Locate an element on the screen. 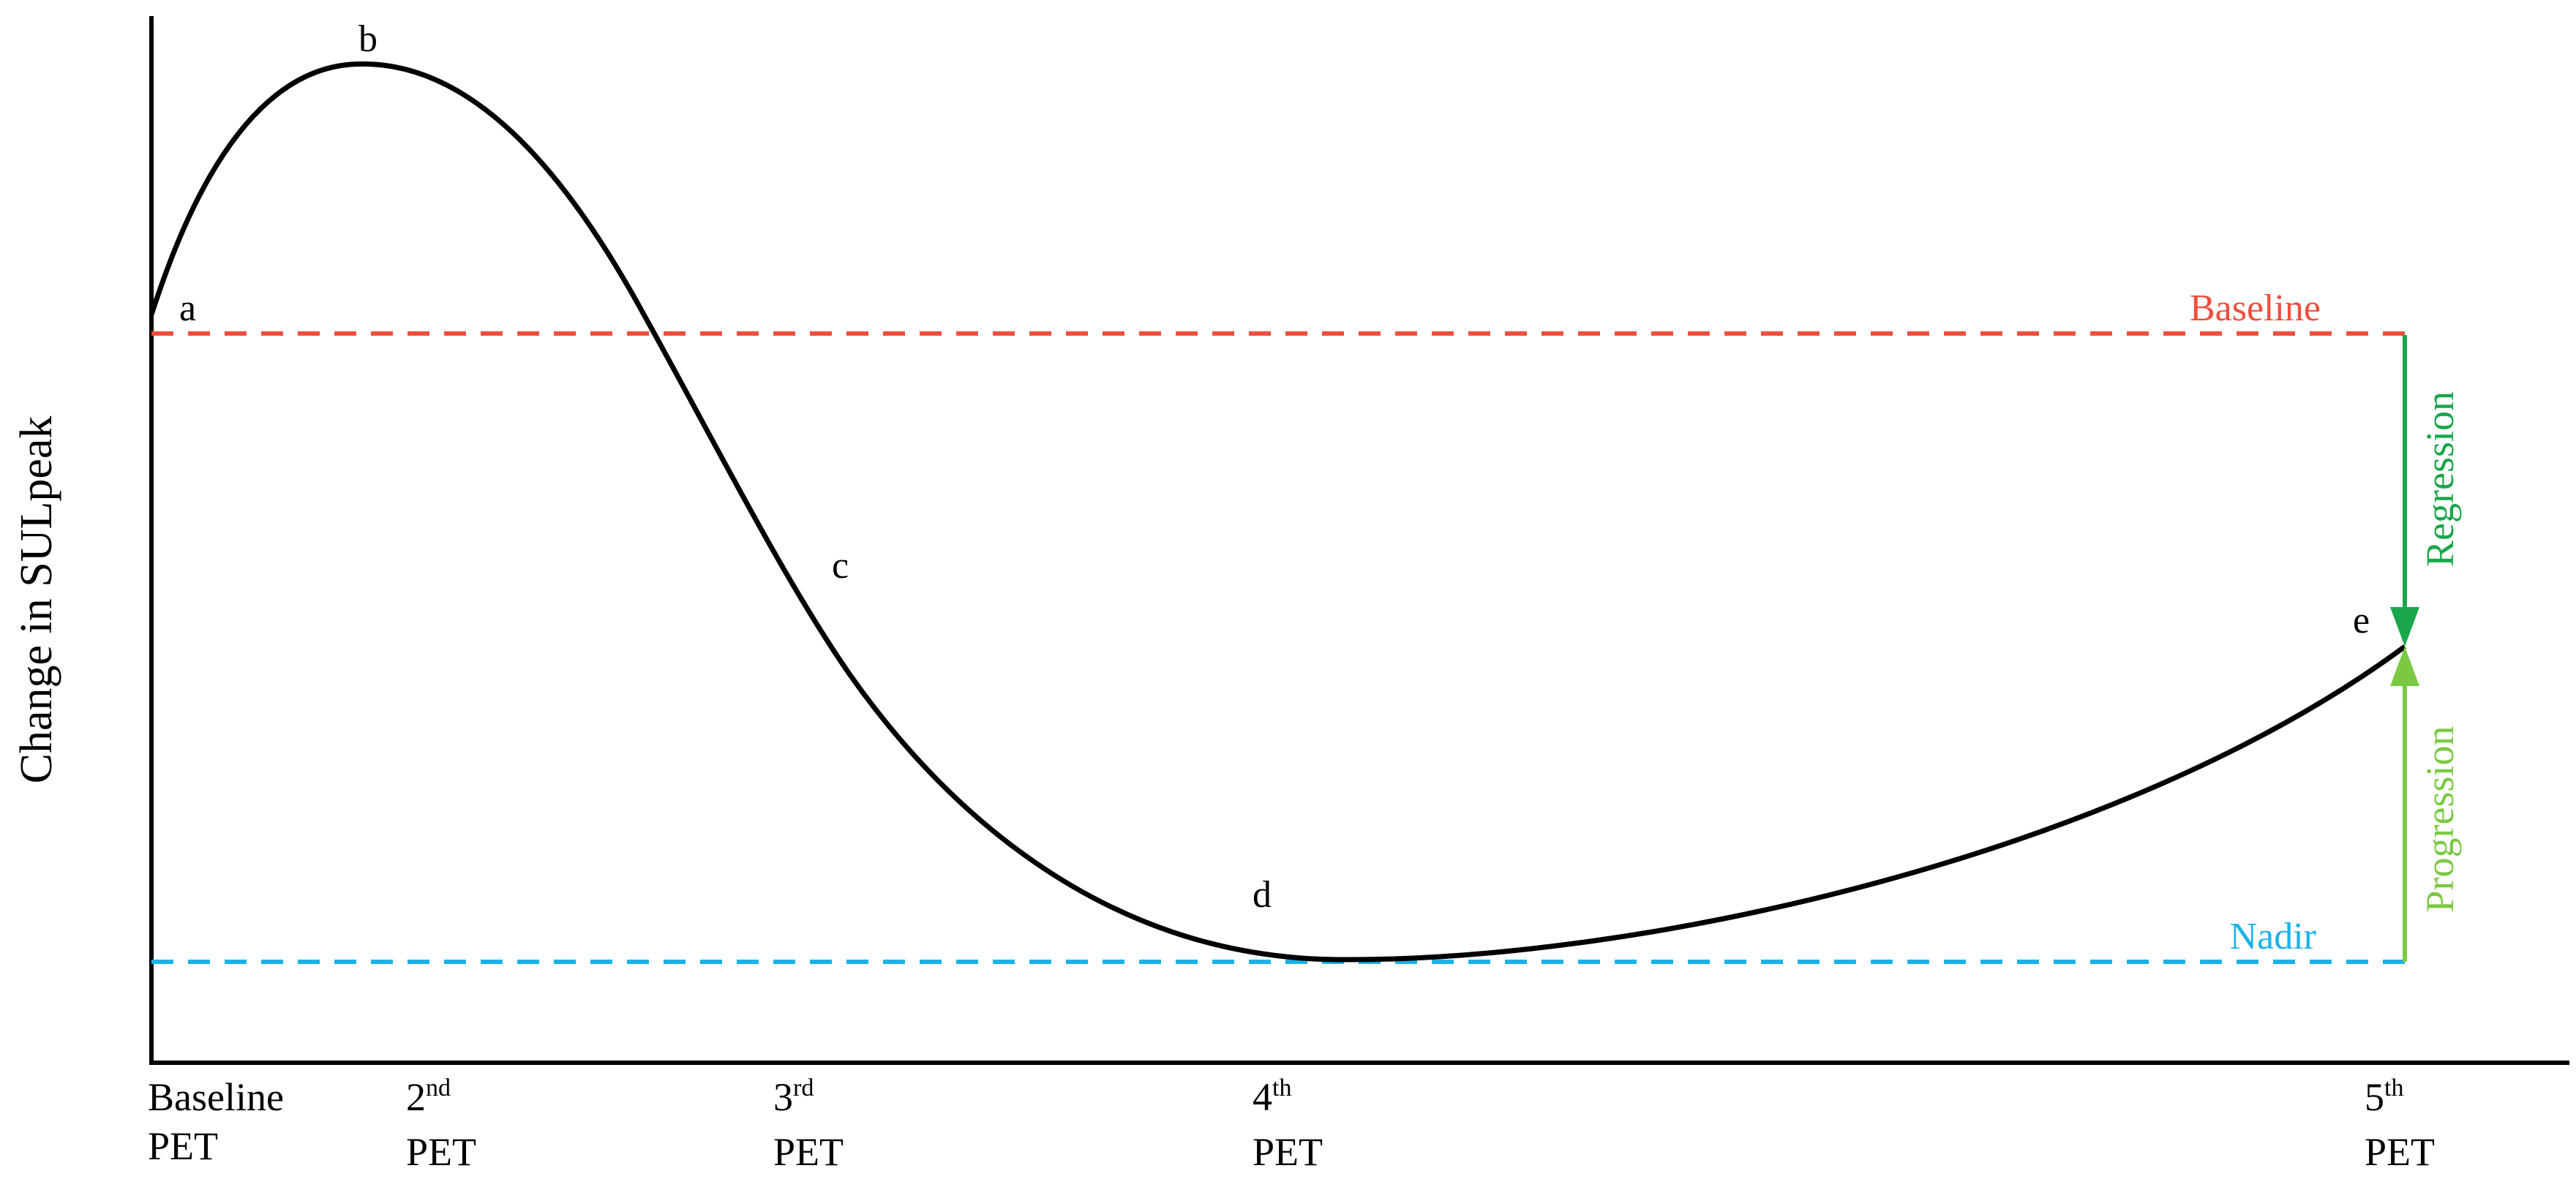  point-label-c: c is located at coordinates (840, 566).